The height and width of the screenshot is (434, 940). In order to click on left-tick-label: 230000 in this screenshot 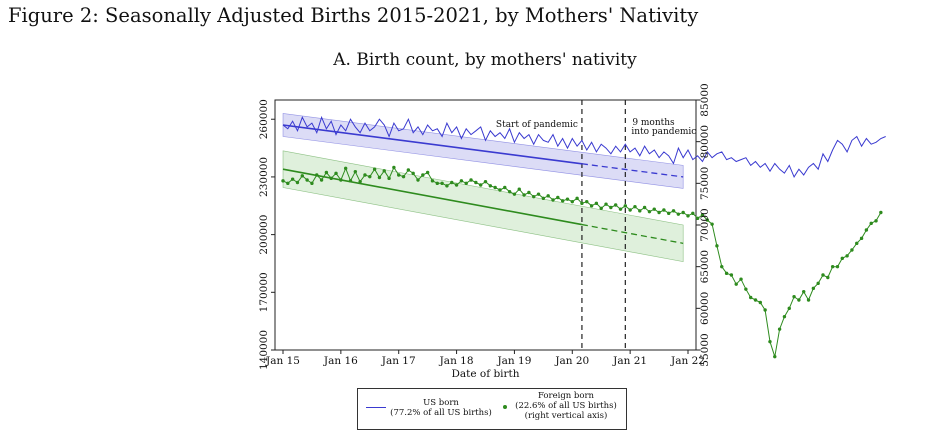, I will do `click(264, 177)`.